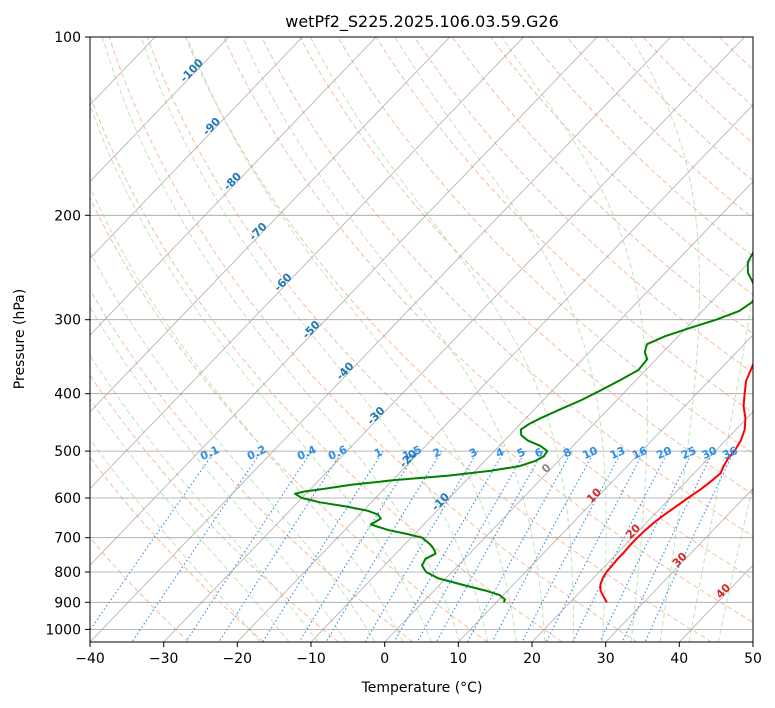 The width and height of the screenshot is (775, 708). What do you see at coordinates (90, 659) in the screenshot?
I see `x-tick-label: −40` at bounding box center [90, 659].